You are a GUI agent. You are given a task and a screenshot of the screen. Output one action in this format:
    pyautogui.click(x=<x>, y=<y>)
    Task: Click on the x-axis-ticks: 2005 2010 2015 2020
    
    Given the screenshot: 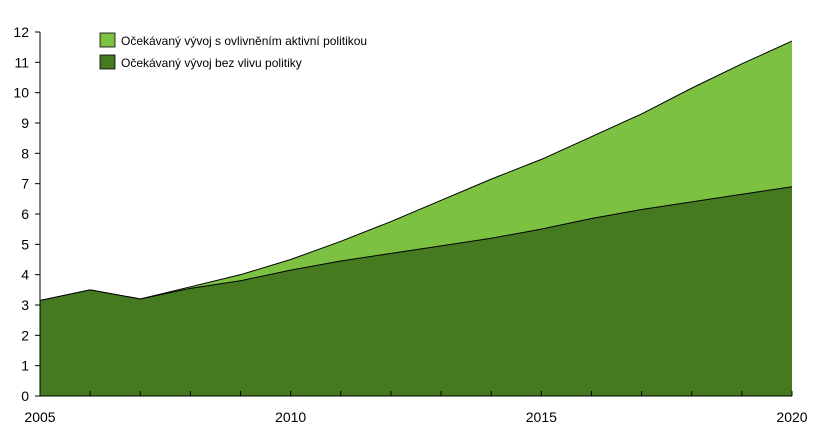 What is the action you would take?
    pyautogui.click(x=416, y=408)
    